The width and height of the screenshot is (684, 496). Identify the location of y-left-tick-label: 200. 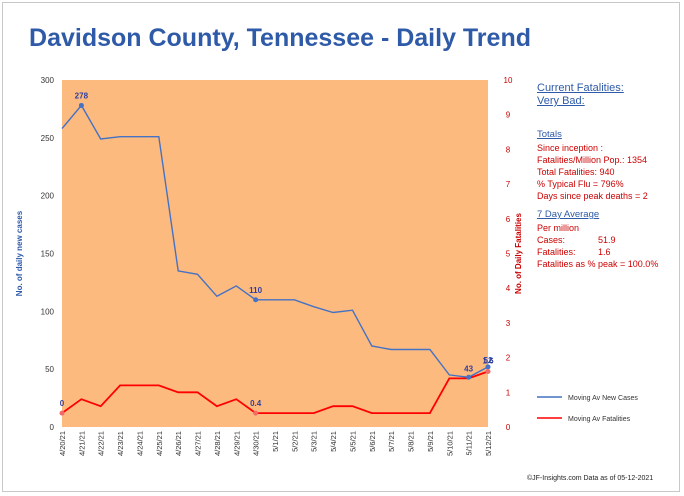
(48, 196).